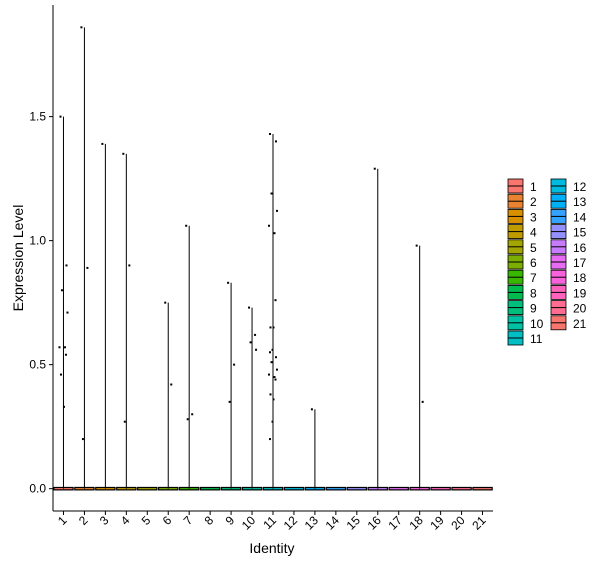 The image size is (600, 568). I want to click on legend-label: 20, so click(580, 309).